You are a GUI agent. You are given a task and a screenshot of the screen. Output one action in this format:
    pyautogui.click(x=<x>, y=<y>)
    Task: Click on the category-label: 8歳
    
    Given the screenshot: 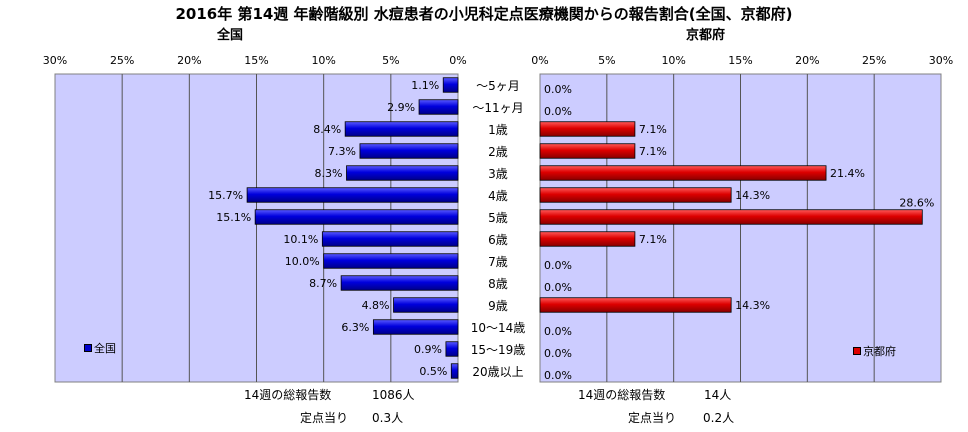 What is the action you would take?
    pyautogui.click(x=498, y=284)
    